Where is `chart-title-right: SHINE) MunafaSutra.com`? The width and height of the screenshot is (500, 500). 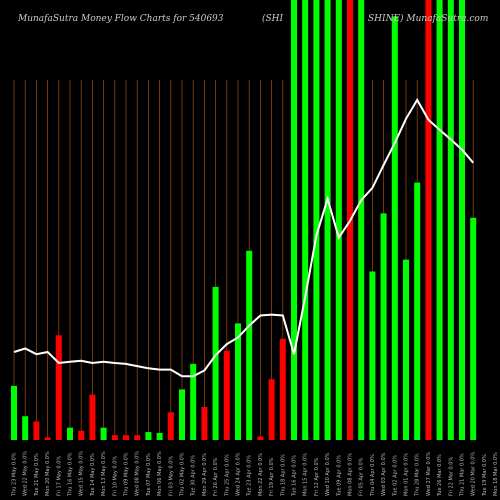 chart-title-right: SHINE) MunafaSutra.com is located at coordinates (428, 18).